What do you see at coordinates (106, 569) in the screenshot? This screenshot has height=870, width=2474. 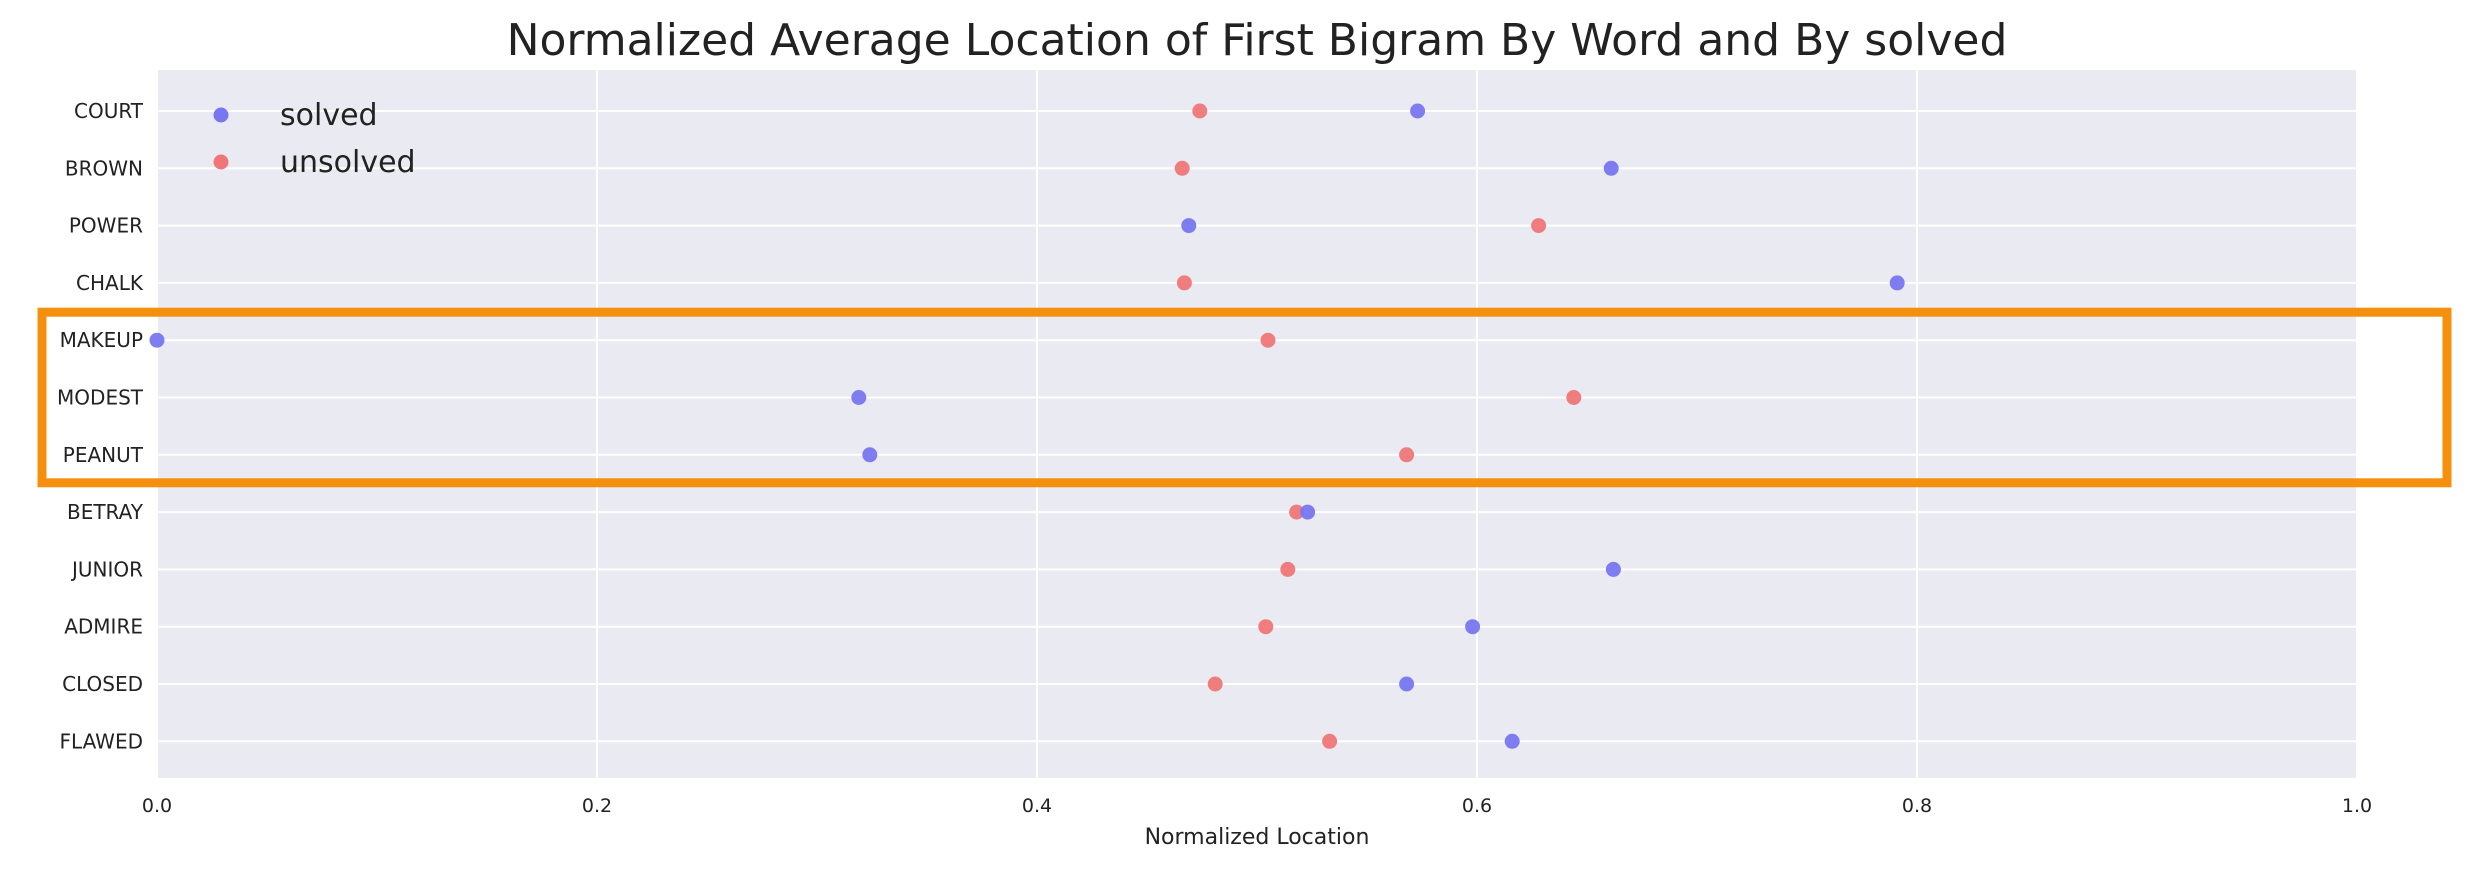 I see `y-tick-label: JUNIOR` at bounding box center [106, 569].